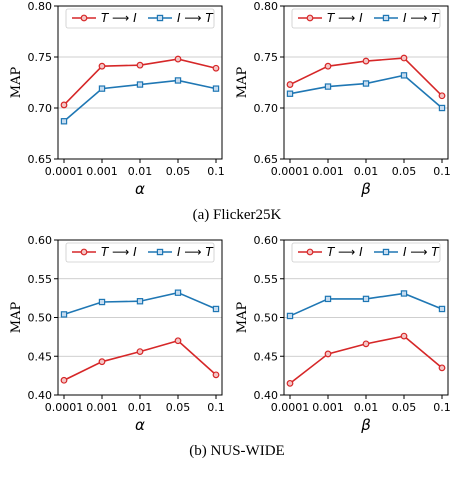 Image resolution: width=474 pixels, height=481 pixels. What do you see at coordinates (40, 240) in the screenshot?
I see `y-tick-label: 0.60` at bounding box center [40, 240].